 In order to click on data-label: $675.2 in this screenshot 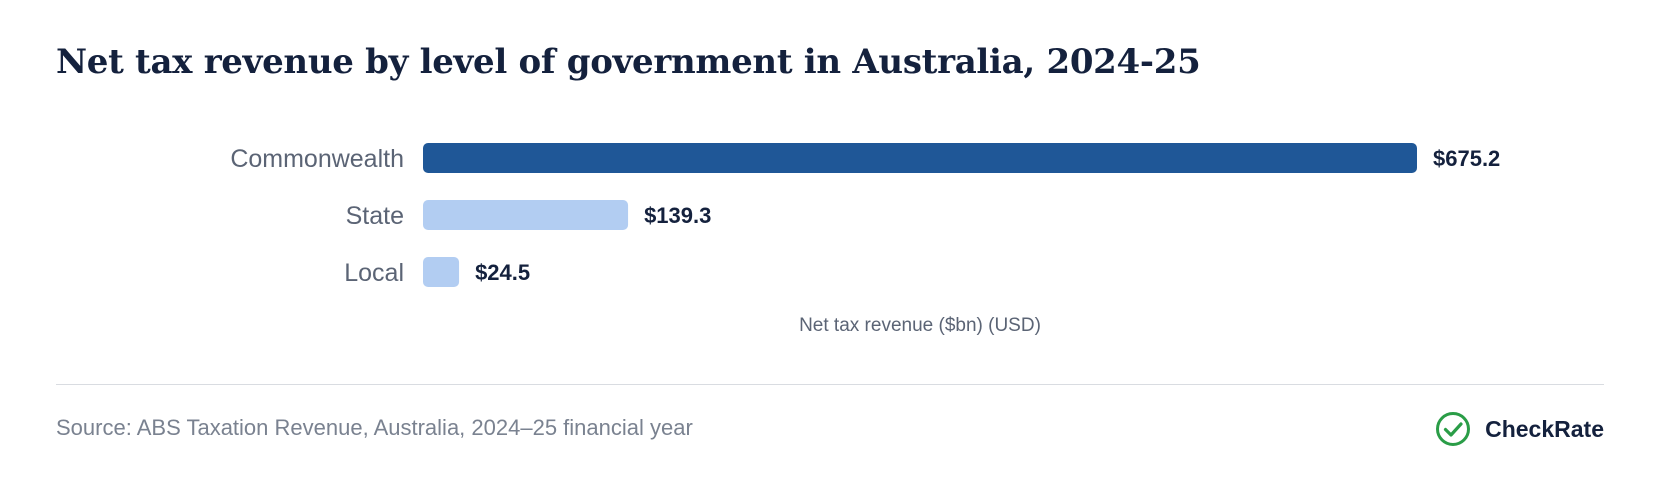, I will do `click(1466, 158)`.